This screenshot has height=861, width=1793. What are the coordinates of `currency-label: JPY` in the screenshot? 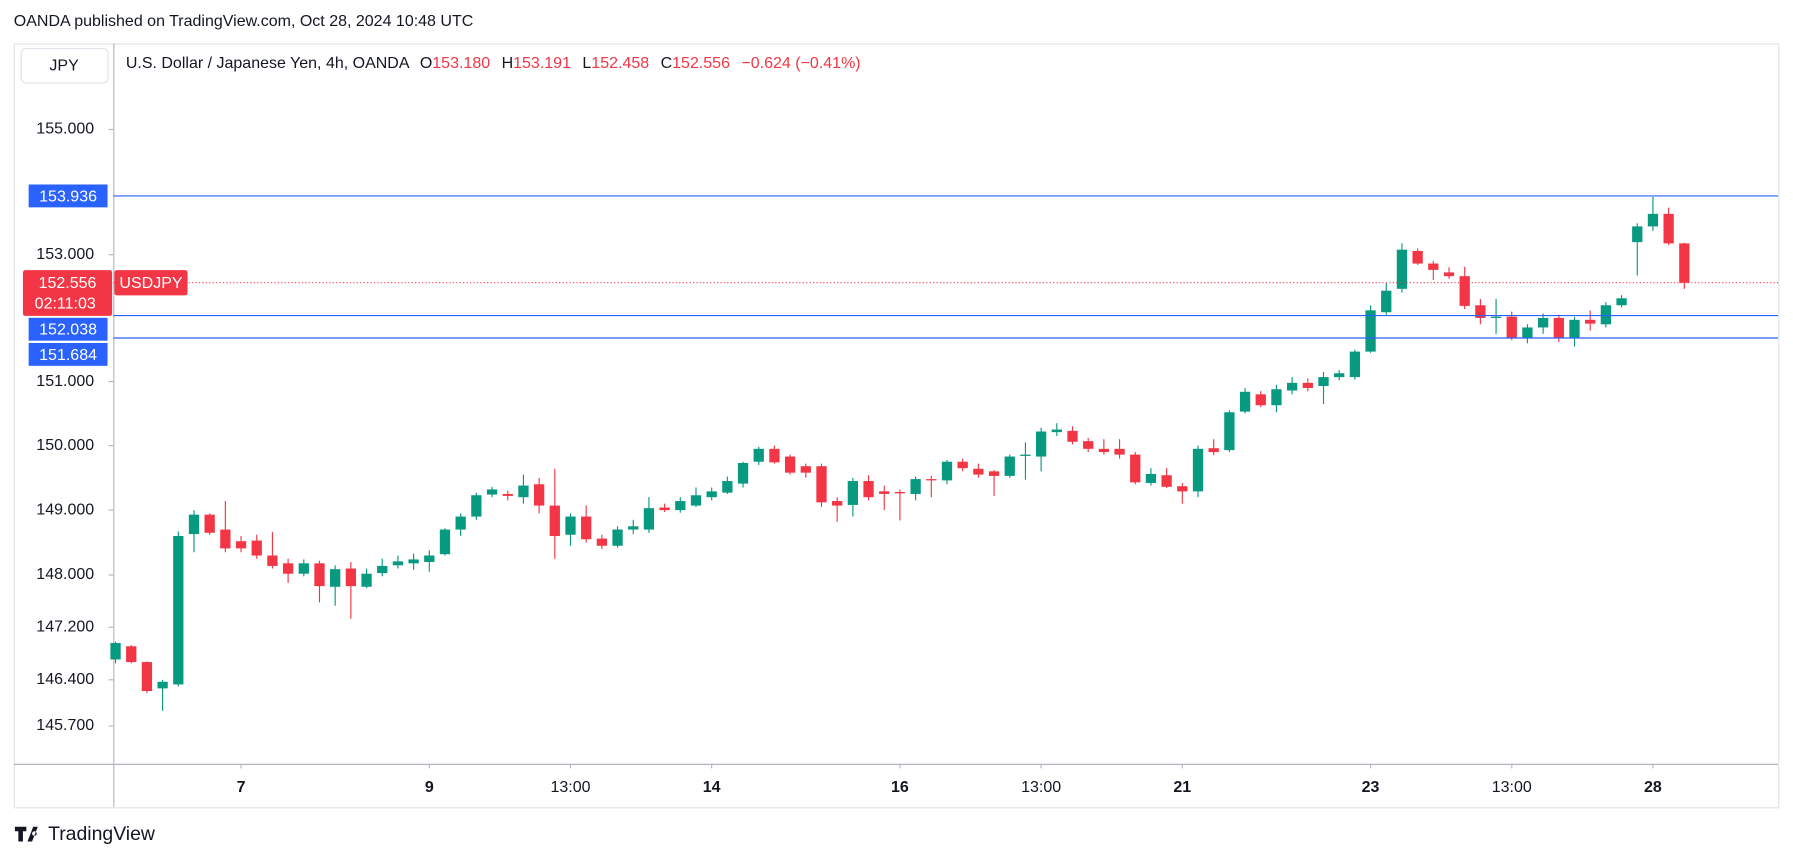 It's located at (64, 66).